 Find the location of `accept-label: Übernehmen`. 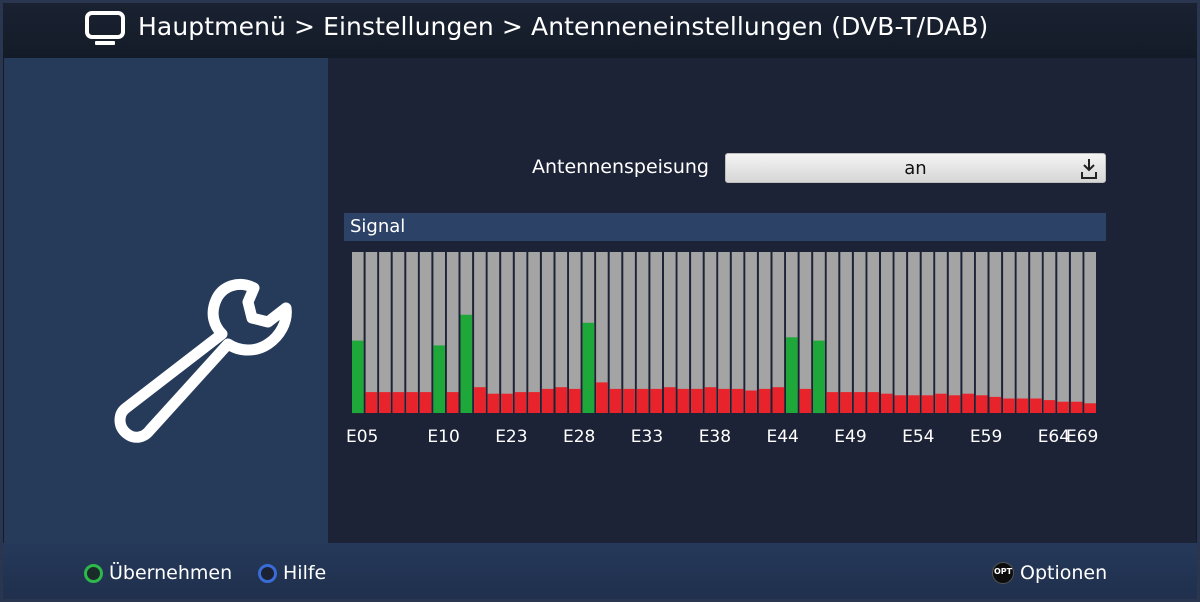

accept-label: Übernehmen is located at coordinates (171, 573).